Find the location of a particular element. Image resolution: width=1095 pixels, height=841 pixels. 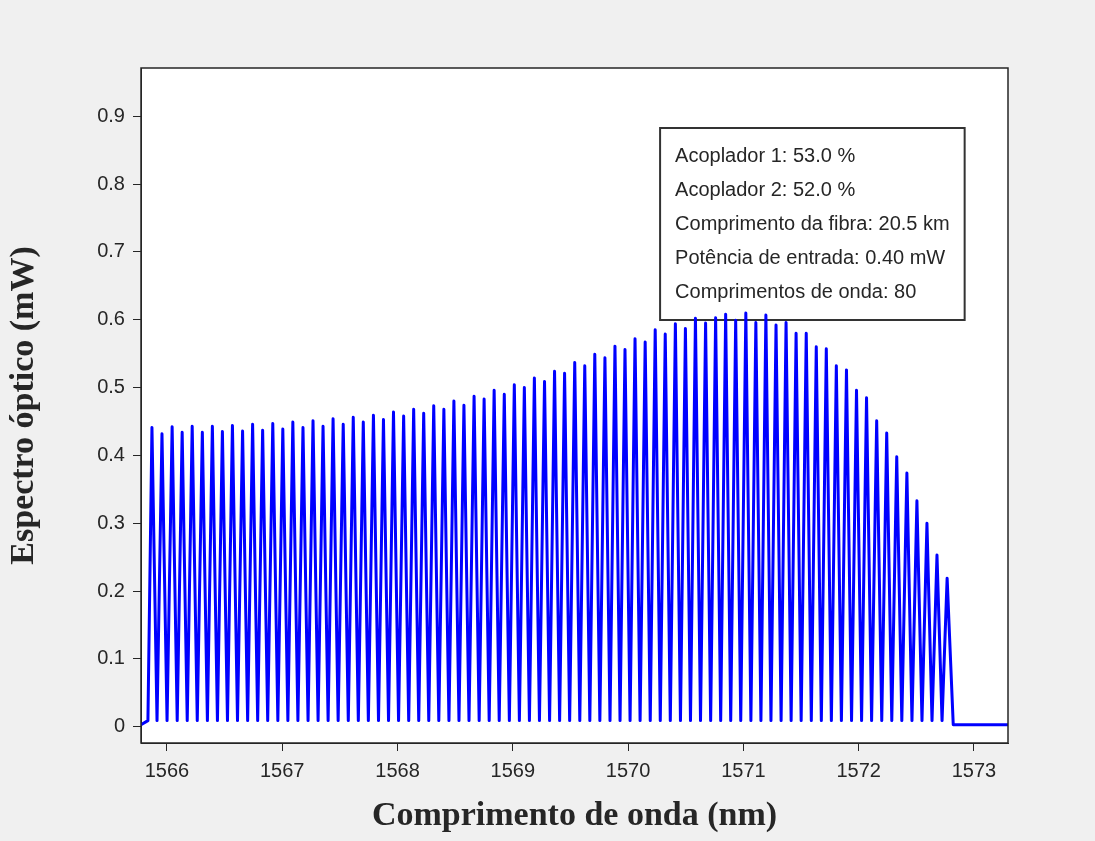

y-tick-label: 0.4 is located at coordinates (111, 453).